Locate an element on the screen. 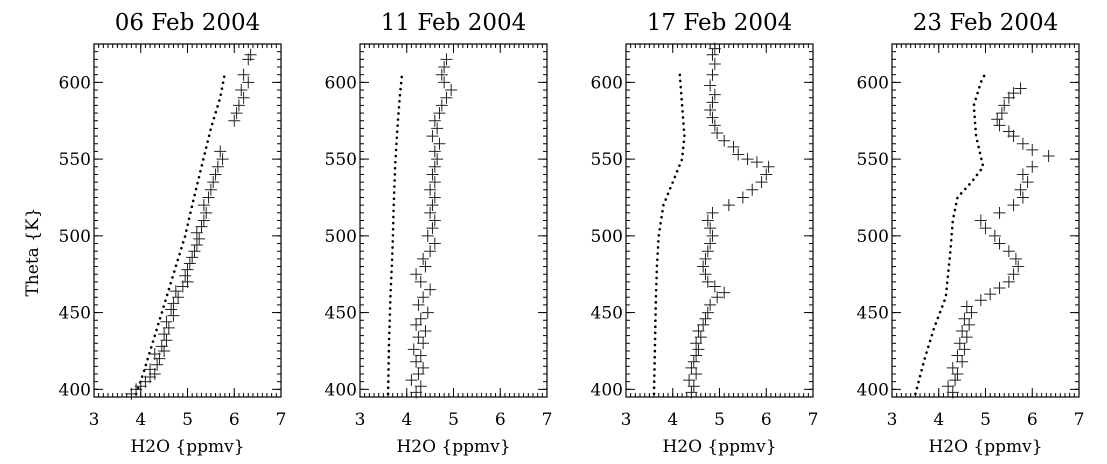 The width and height of the screenshot is (1107, 464). y-axis-label: Theta {K} is located at coordinates (33, 251).